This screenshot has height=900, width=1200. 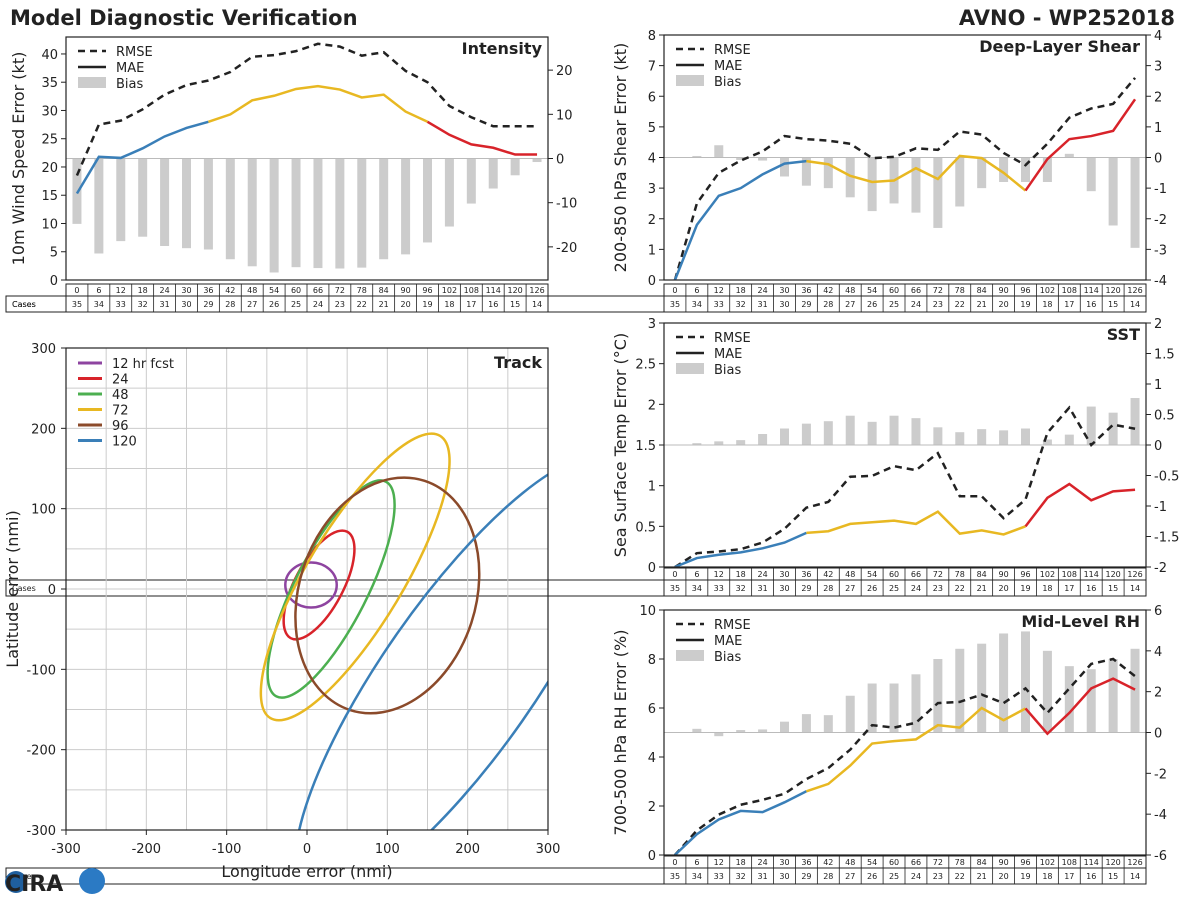 I want to click on cases-hour: 12, so click(x=719, y=574).